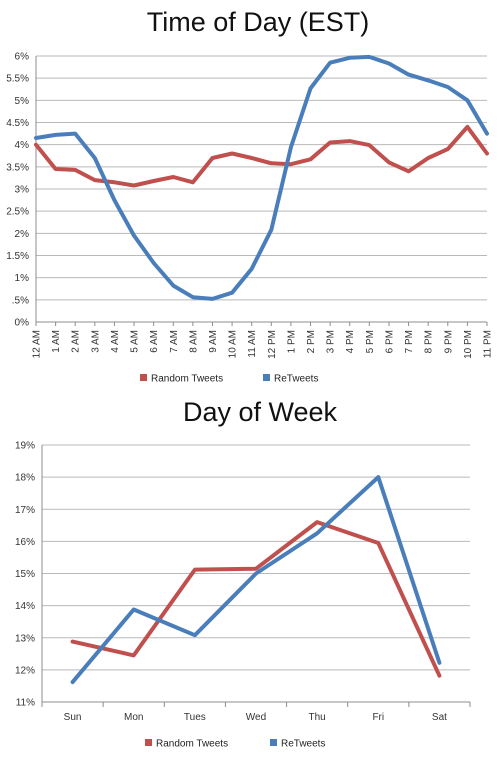 Image resolution: width=500 pixels, height=759 pixels. What do you see at coordinates (37, 344) in the screenshot?
I see `x-tick-label: 12 AM` at bounding box center [37, 344].